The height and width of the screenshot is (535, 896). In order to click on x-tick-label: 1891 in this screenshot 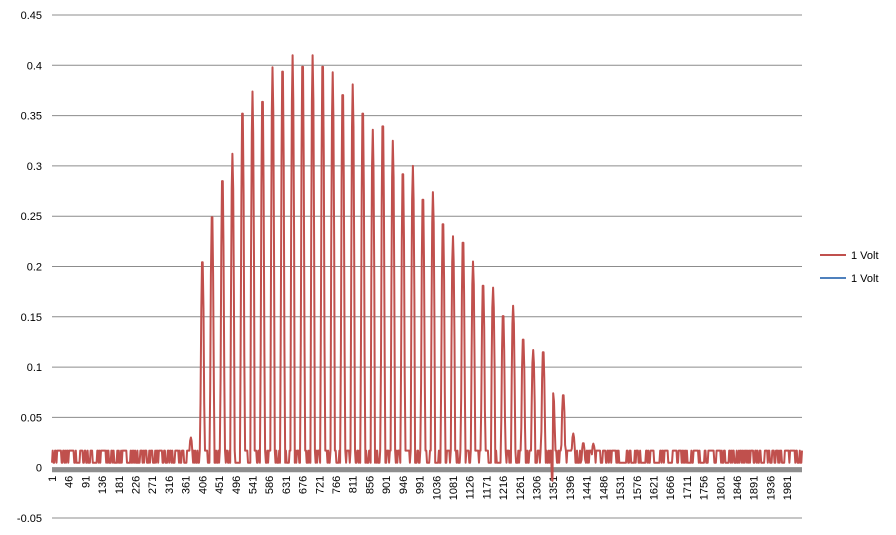, I will do `click(755, 488)`.